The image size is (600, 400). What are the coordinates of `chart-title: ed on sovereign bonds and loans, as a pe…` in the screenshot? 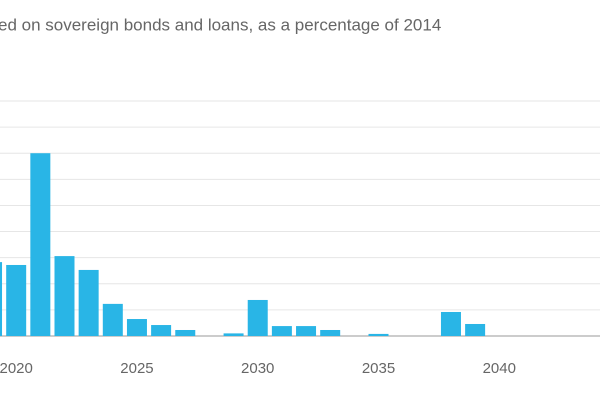 It's located at (220, 24).